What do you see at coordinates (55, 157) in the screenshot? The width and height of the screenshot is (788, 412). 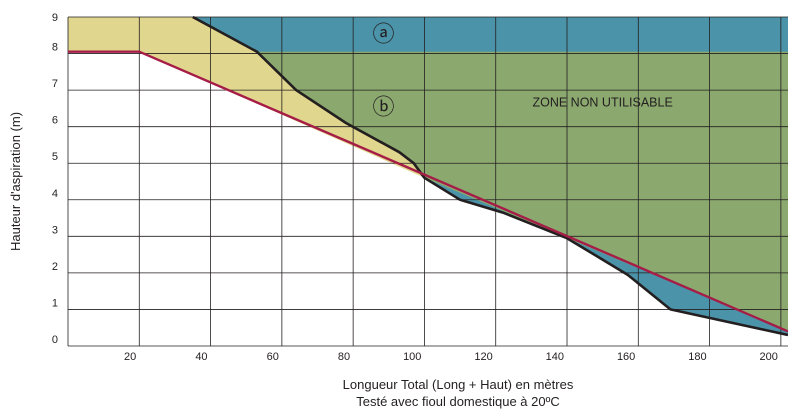 I see `y-tick-label: 5` at bounding box center [55, 157].